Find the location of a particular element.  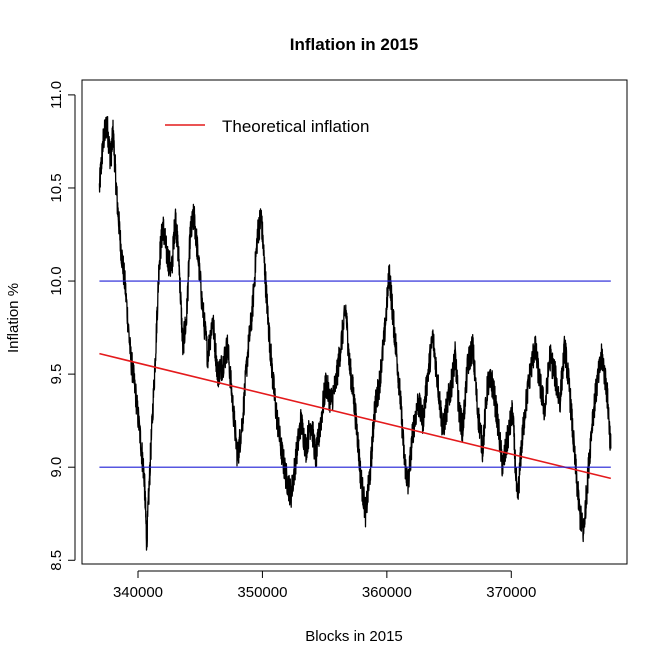

y-axis: 8.5 9.0 9.5 10.0 10.5 11.0 is located at coordinates (62, 326).